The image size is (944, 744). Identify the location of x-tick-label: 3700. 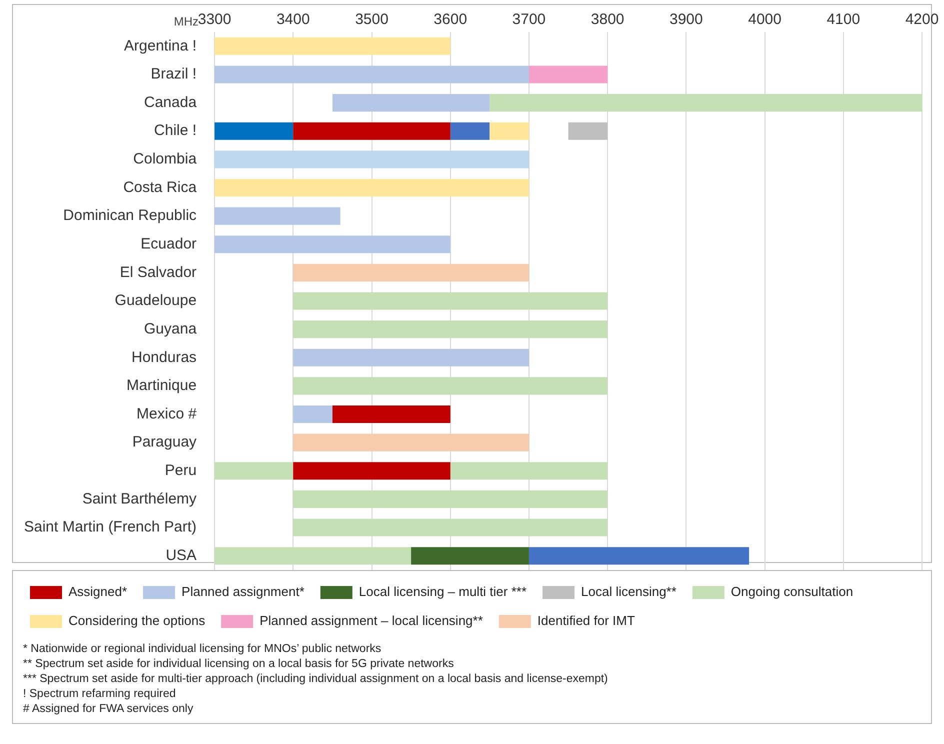
(529, 19).